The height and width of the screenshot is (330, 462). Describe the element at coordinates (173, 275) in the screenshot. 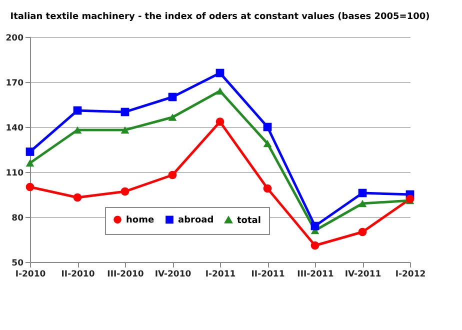

I see `x-tick-label: IV-2010` at that location.